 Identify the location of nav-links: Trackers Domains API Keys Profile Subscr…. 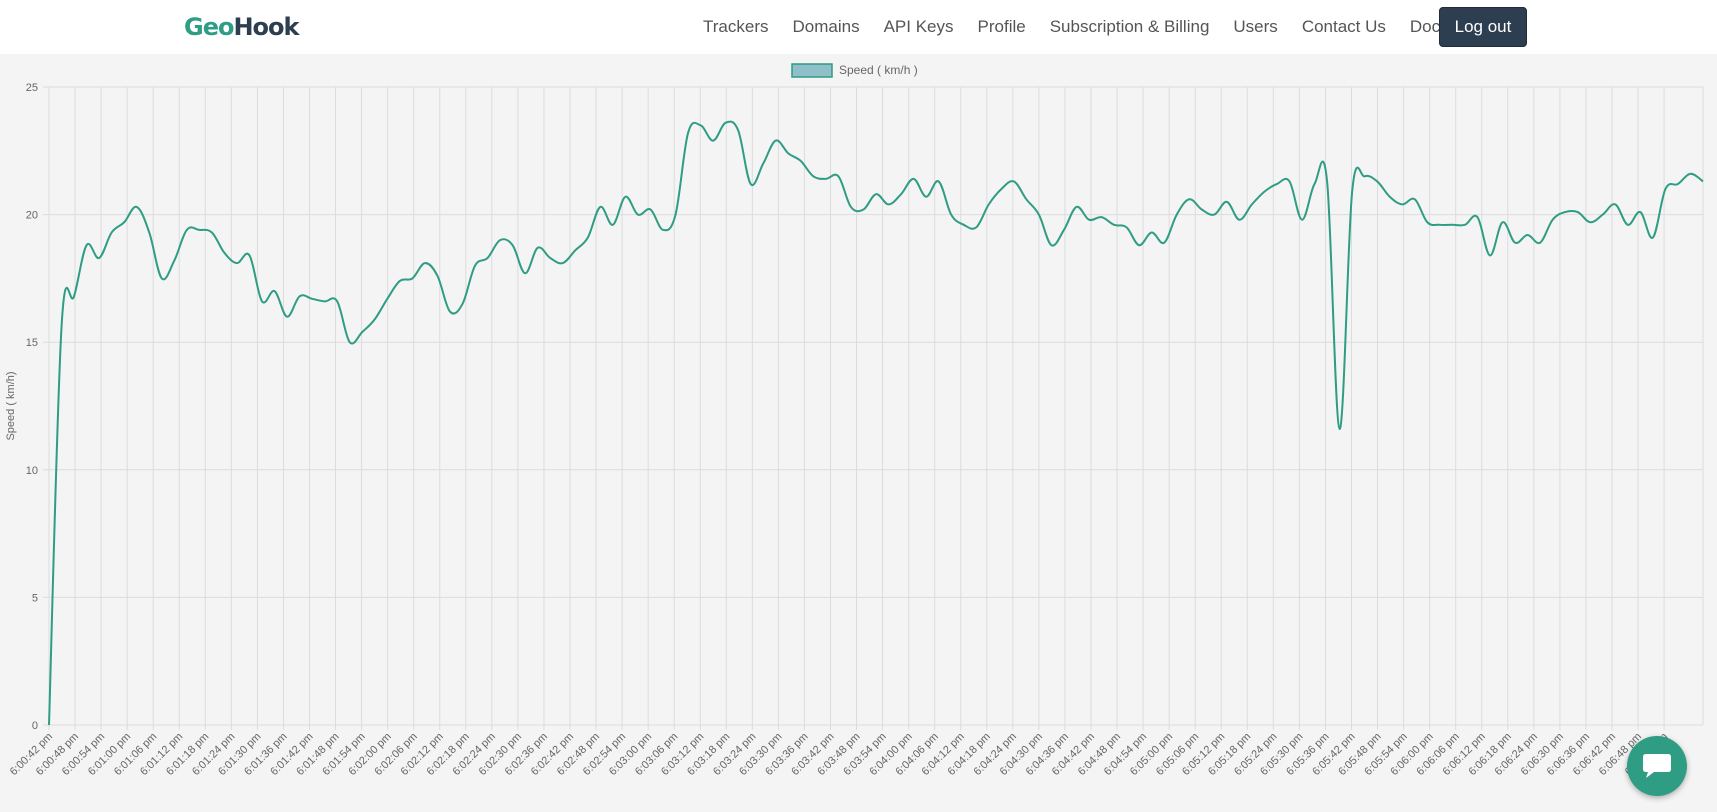
(1076, 27).